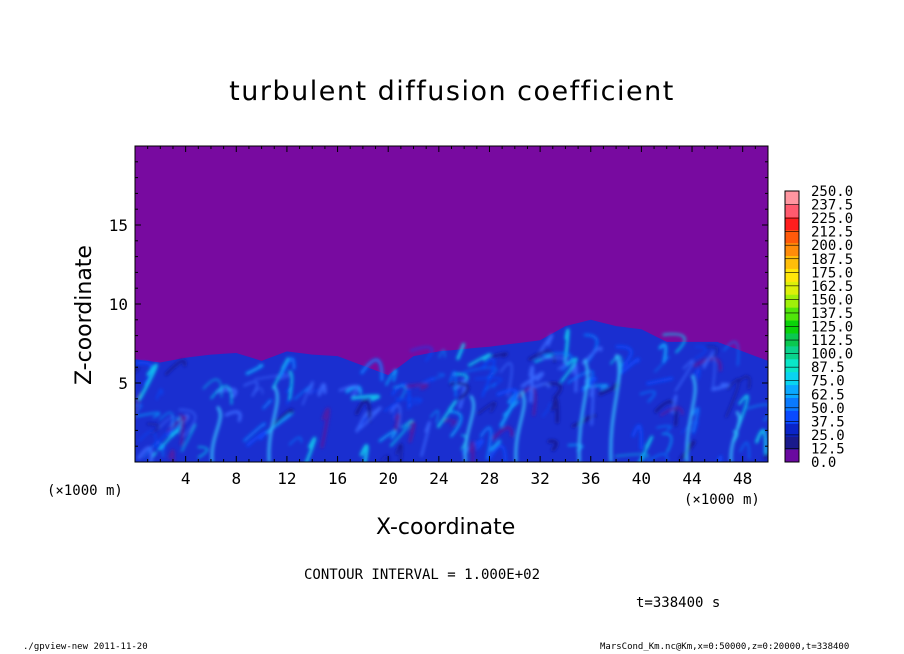 This screenshot has width=904, height=654. What do you see at coordinates (832, 328) in the screenshot?
I see `colorbar-label: 125.0` at bounding box center [832, 328].